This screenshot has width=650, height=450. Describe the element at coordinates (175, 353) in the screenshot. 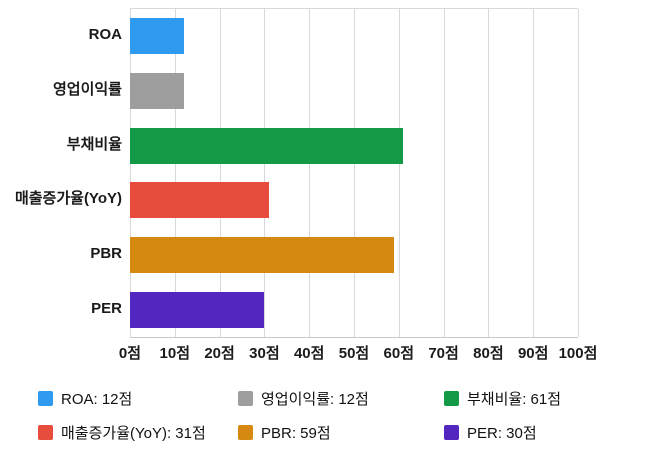

I see `x-axis-tick-label: 10점` at that location.